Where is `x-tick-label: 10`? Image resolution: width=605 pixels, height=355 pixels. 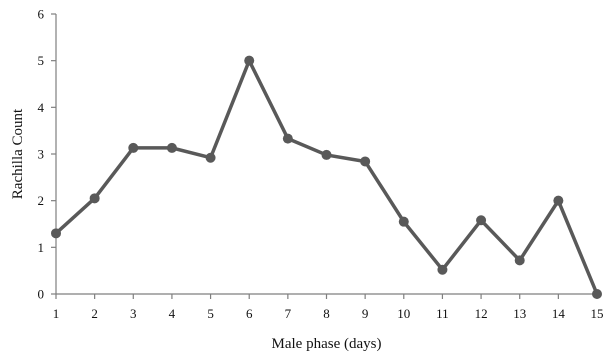 x-tick-label: 10 is located at coordinates (403, 313).